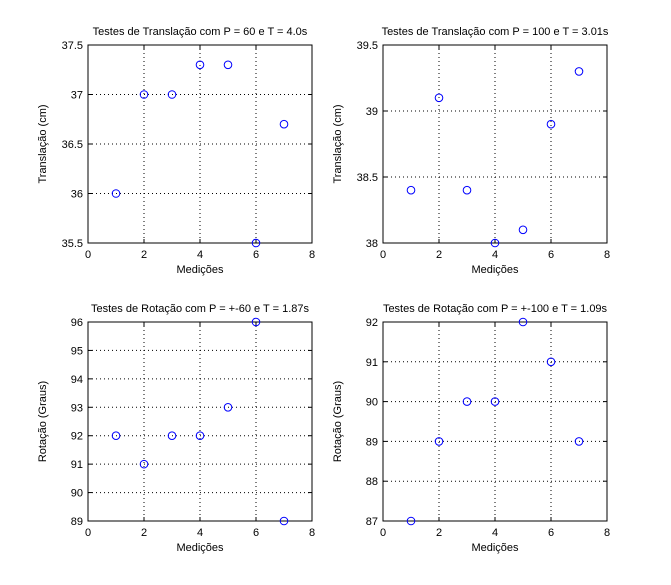 This screenshot has height=585, width=671. What do you see at coordinates (77, 351) in the screenshot?
I see `y-tick-label: 95` at bounding box center [77, 351].